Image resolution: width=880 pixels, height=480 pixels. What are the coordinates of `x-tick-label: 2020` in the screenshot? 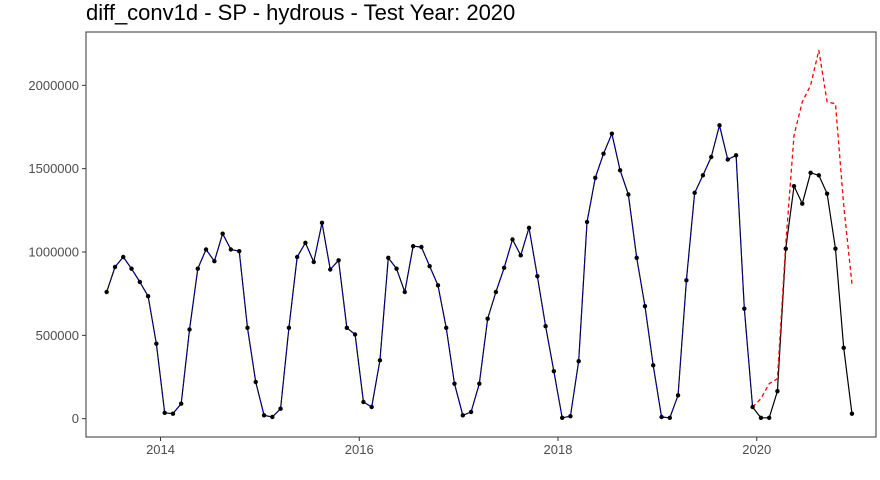 It's located at (756, 449).